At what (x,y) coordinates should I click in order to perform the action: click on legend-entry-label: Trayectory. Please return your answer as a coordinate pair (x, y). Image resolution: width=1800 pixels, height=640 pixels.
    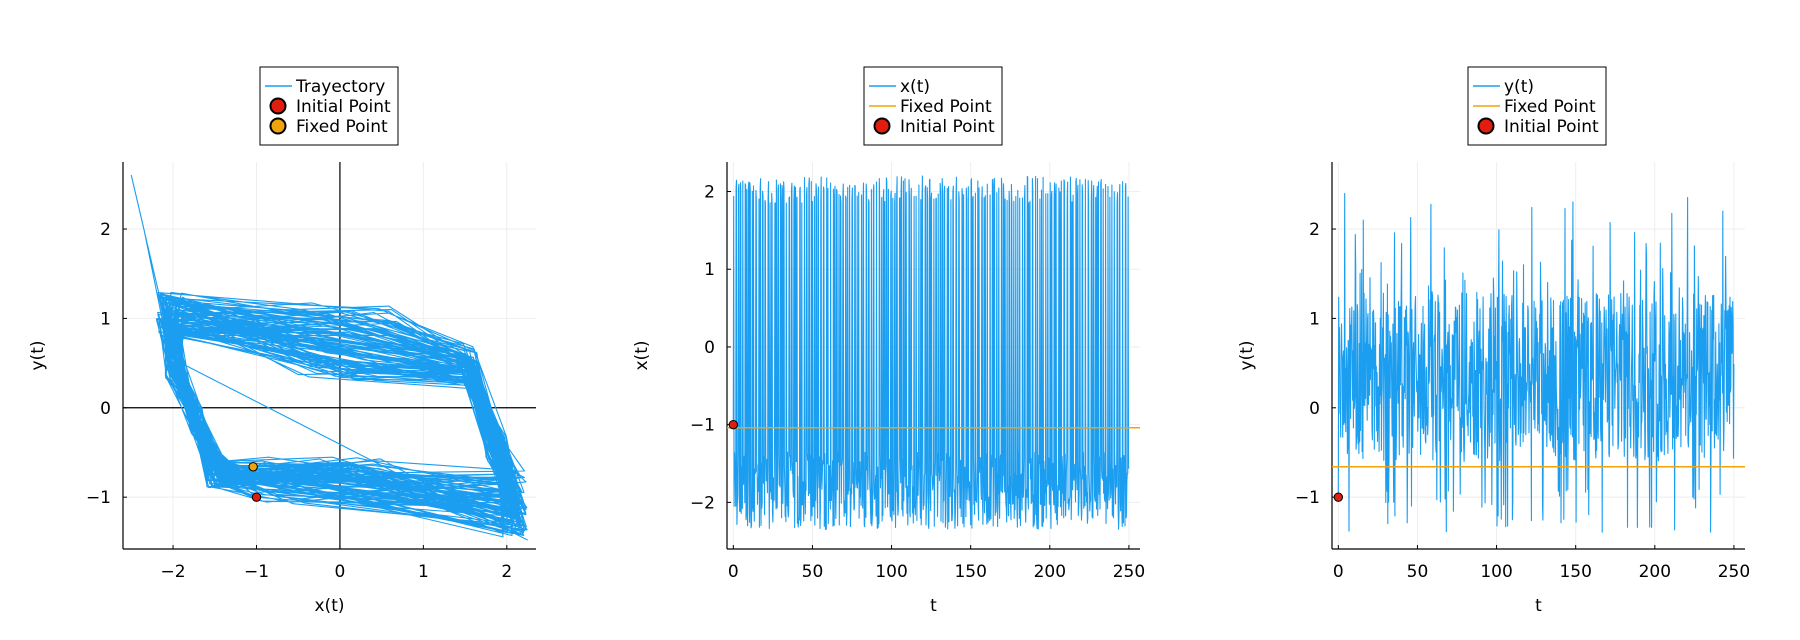
    Looking at the image, I should click on (340, 87).